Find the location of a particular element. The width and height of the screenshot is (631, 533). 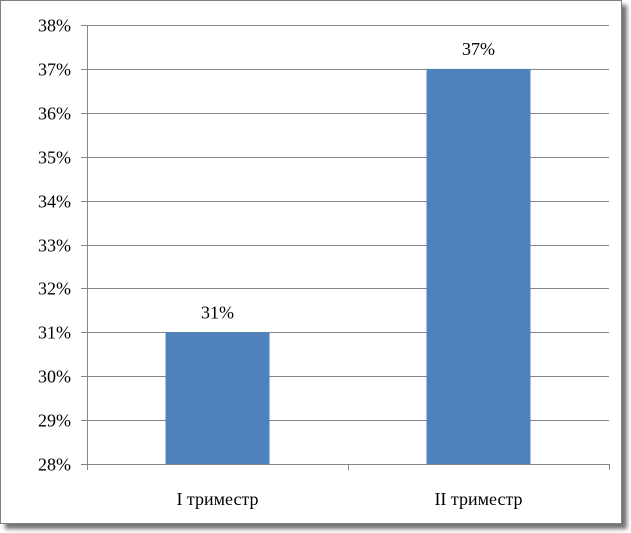

data-label: 37% is located at coordinates (478, 49).